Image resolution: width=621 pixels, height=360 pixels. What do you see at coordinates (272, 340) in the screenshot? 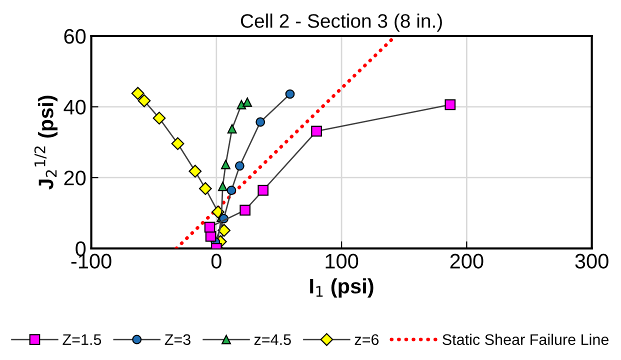
I see `legend-label: z=4.5` at bounding box center [272, 340].